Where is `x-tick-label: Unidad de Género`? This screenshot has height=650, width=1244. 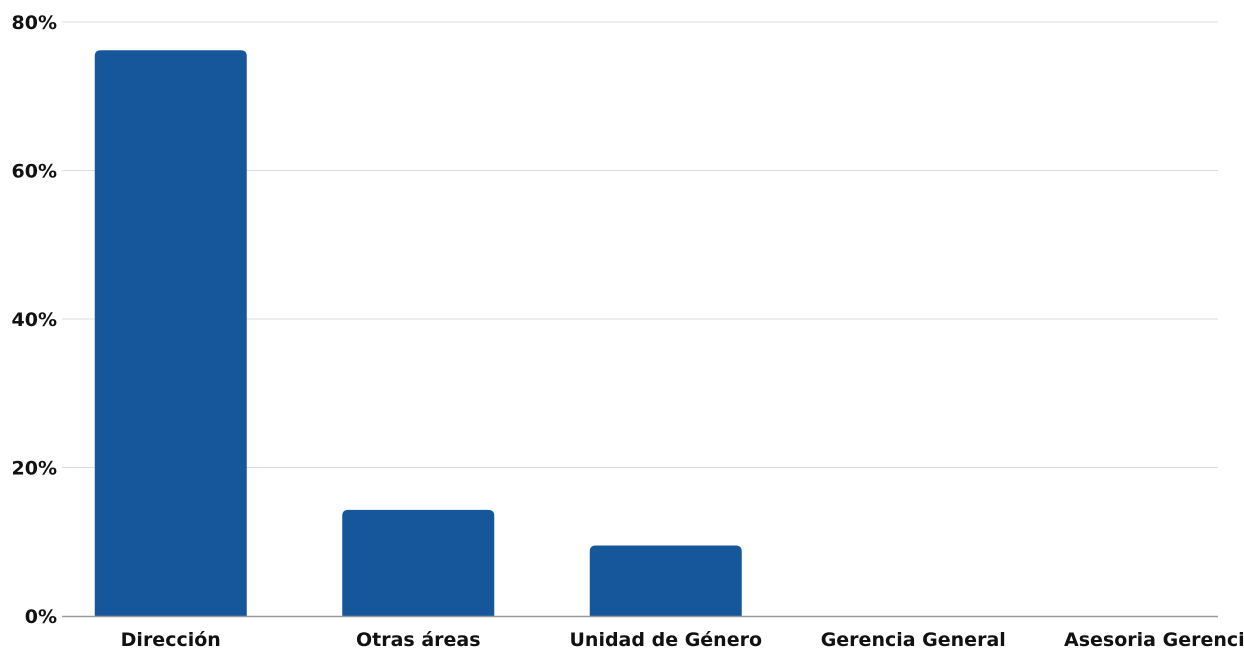 x-tick-label: Unidad de Género is located at coordinates (665, 639).